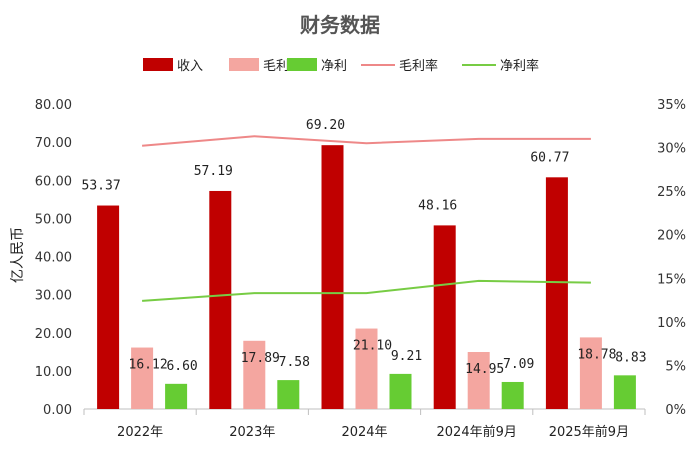 This screenshot has height=459, width=698. I want to click on legend-label-净利: 净利, so click(334, 66).